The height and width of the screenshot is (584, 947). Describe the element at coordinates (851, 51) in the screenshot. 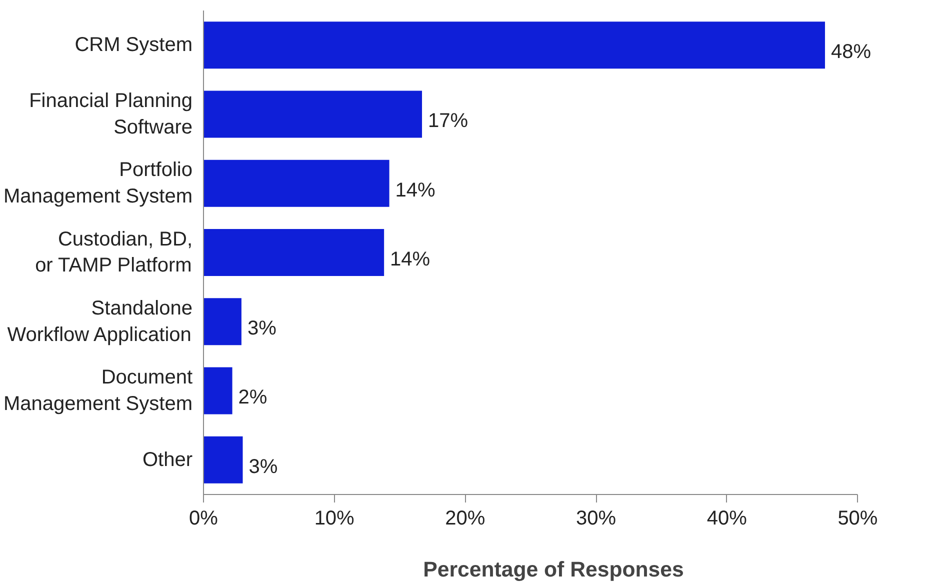

I see `data-label: 48%` at that location.